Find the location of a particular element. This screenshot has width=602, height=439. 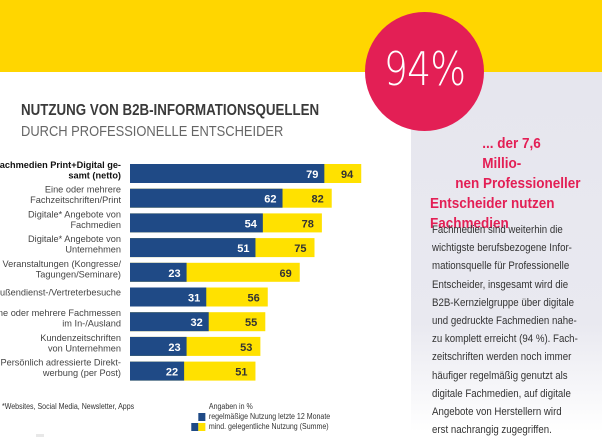

category-label: Fachmedien Print+Digital ge- is located at coordinates (60, 165).